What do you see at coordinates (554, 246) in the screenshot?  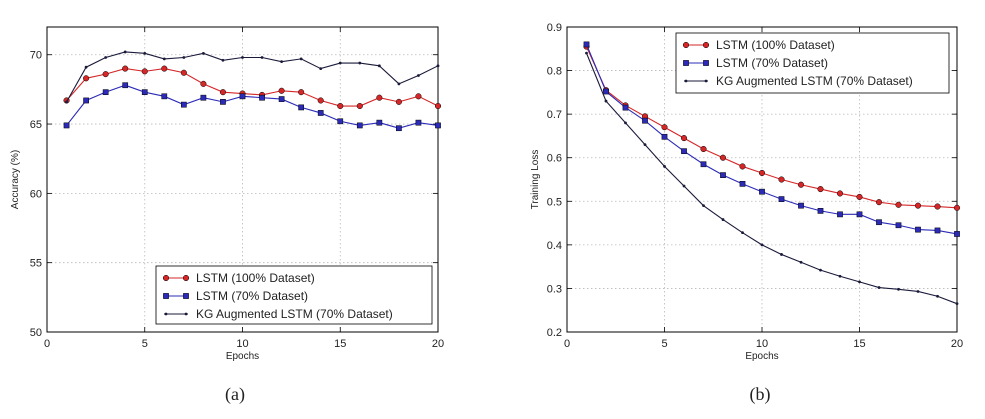 I see `y-tick-label: 0.4` at bounding box center [554, 246].